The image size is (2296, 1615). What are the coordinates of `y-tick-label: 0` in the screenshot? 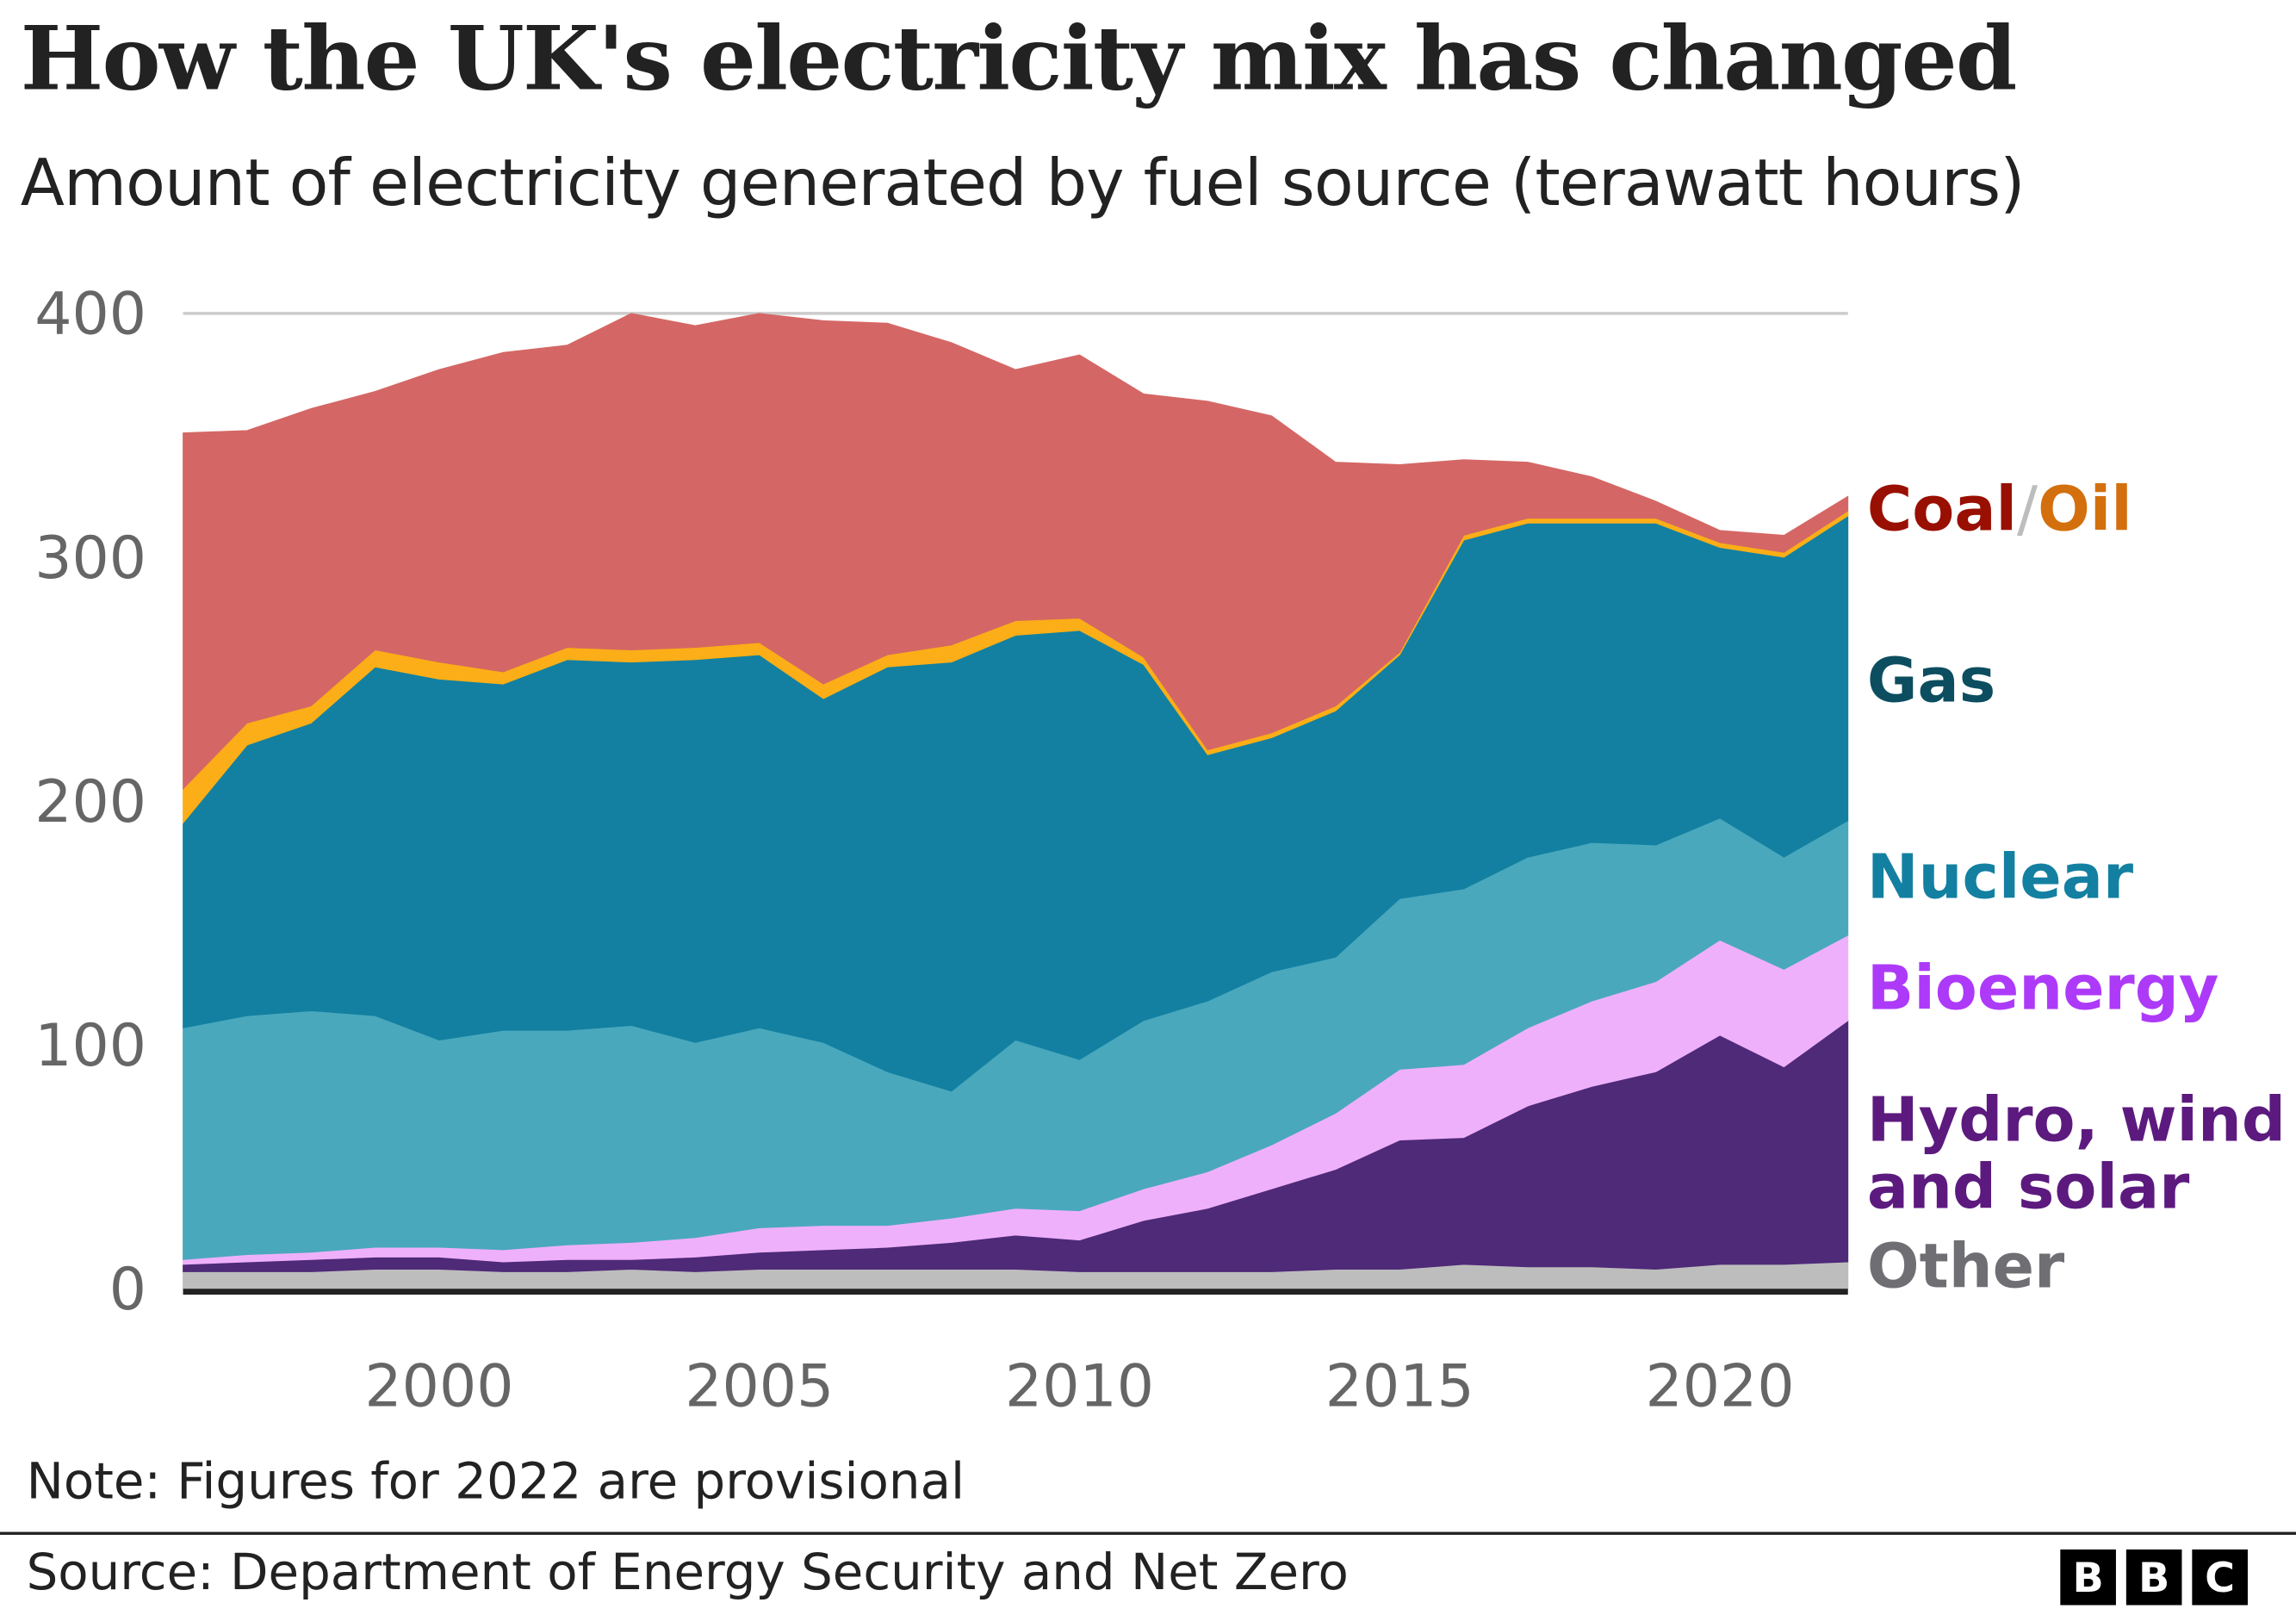 It's located at (127, 1290).